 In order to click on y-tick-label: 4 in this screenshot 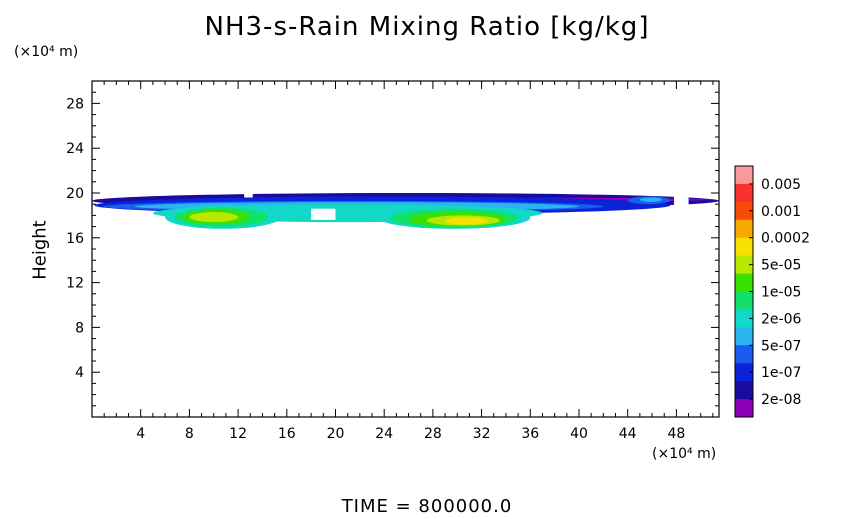, I will do `click(79, 373)`.